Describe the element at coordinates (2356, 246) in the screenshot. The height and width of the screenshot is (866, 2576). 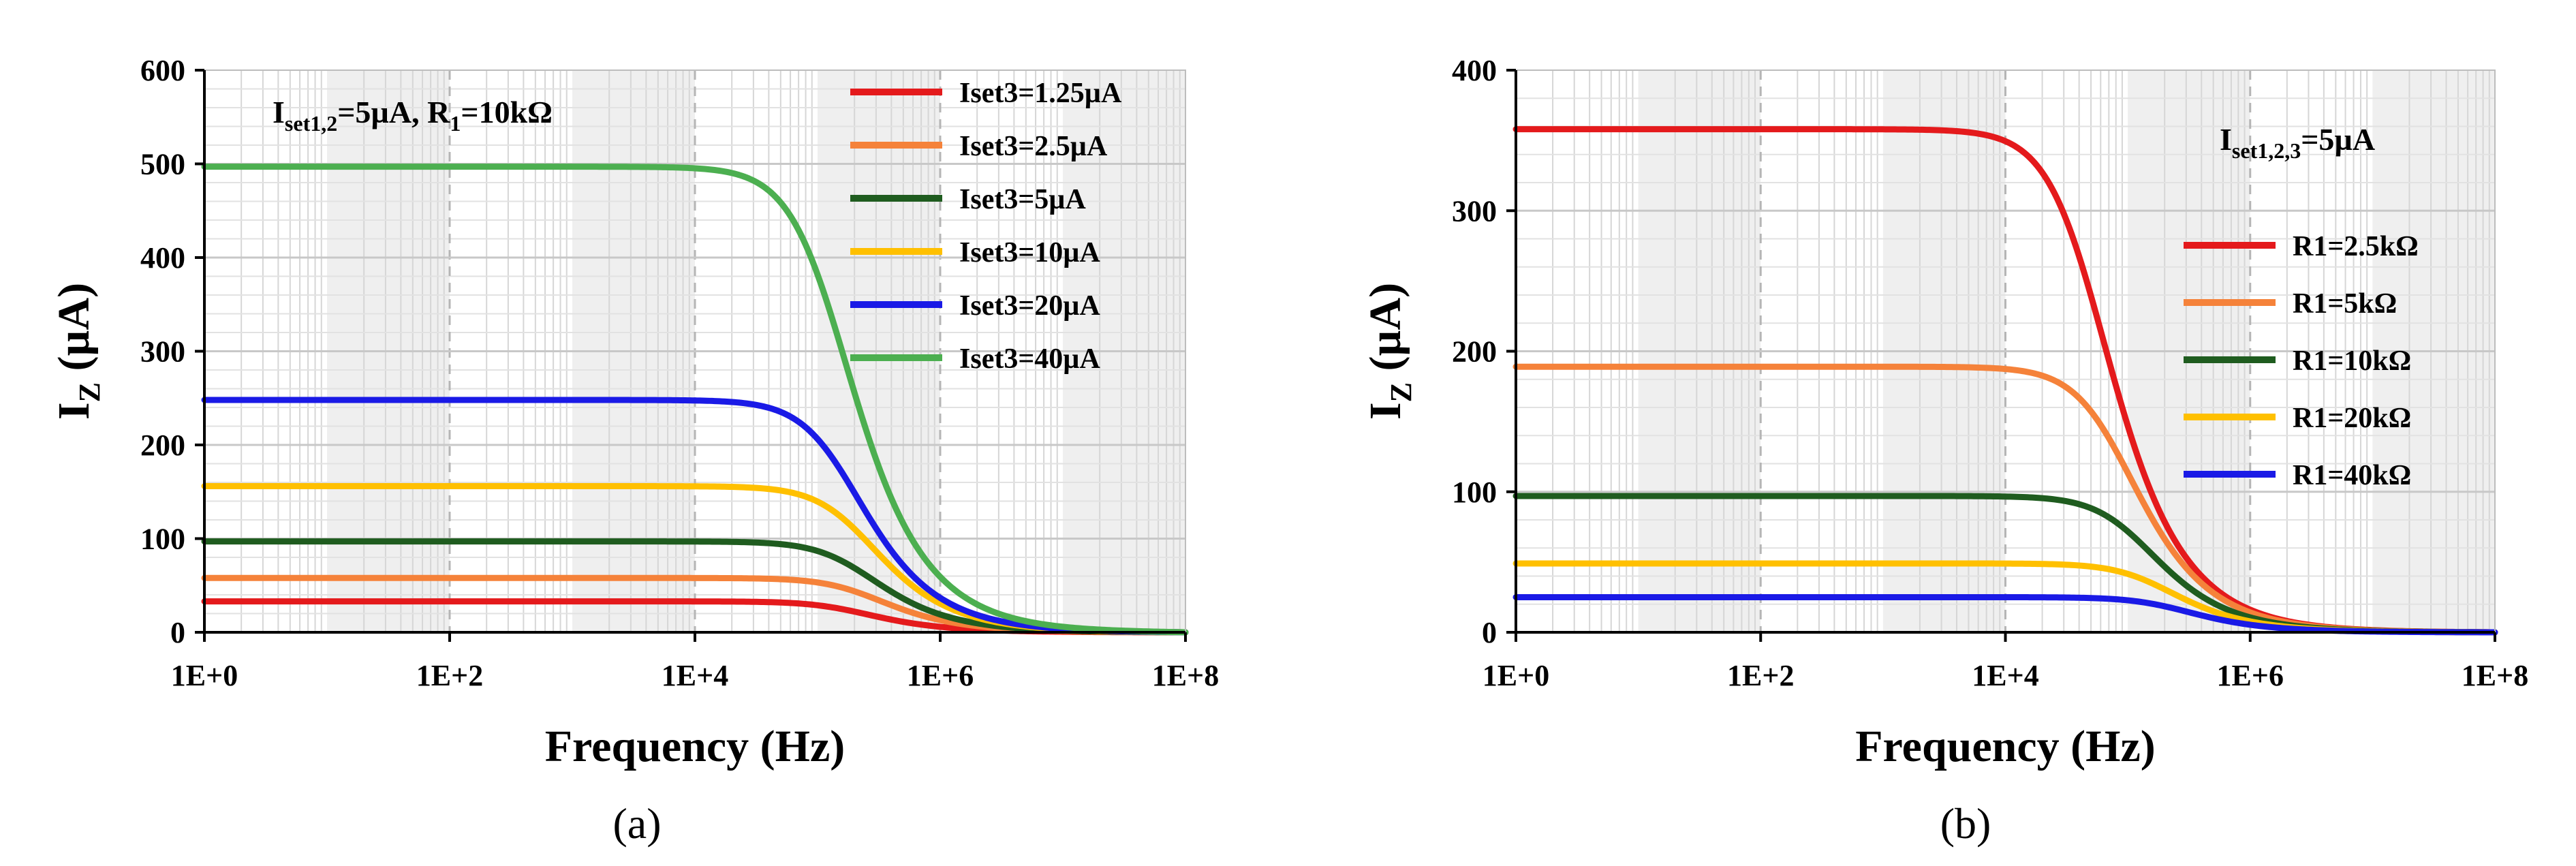
I see `legend-label-0: R1=2.5kΩ` at that location.